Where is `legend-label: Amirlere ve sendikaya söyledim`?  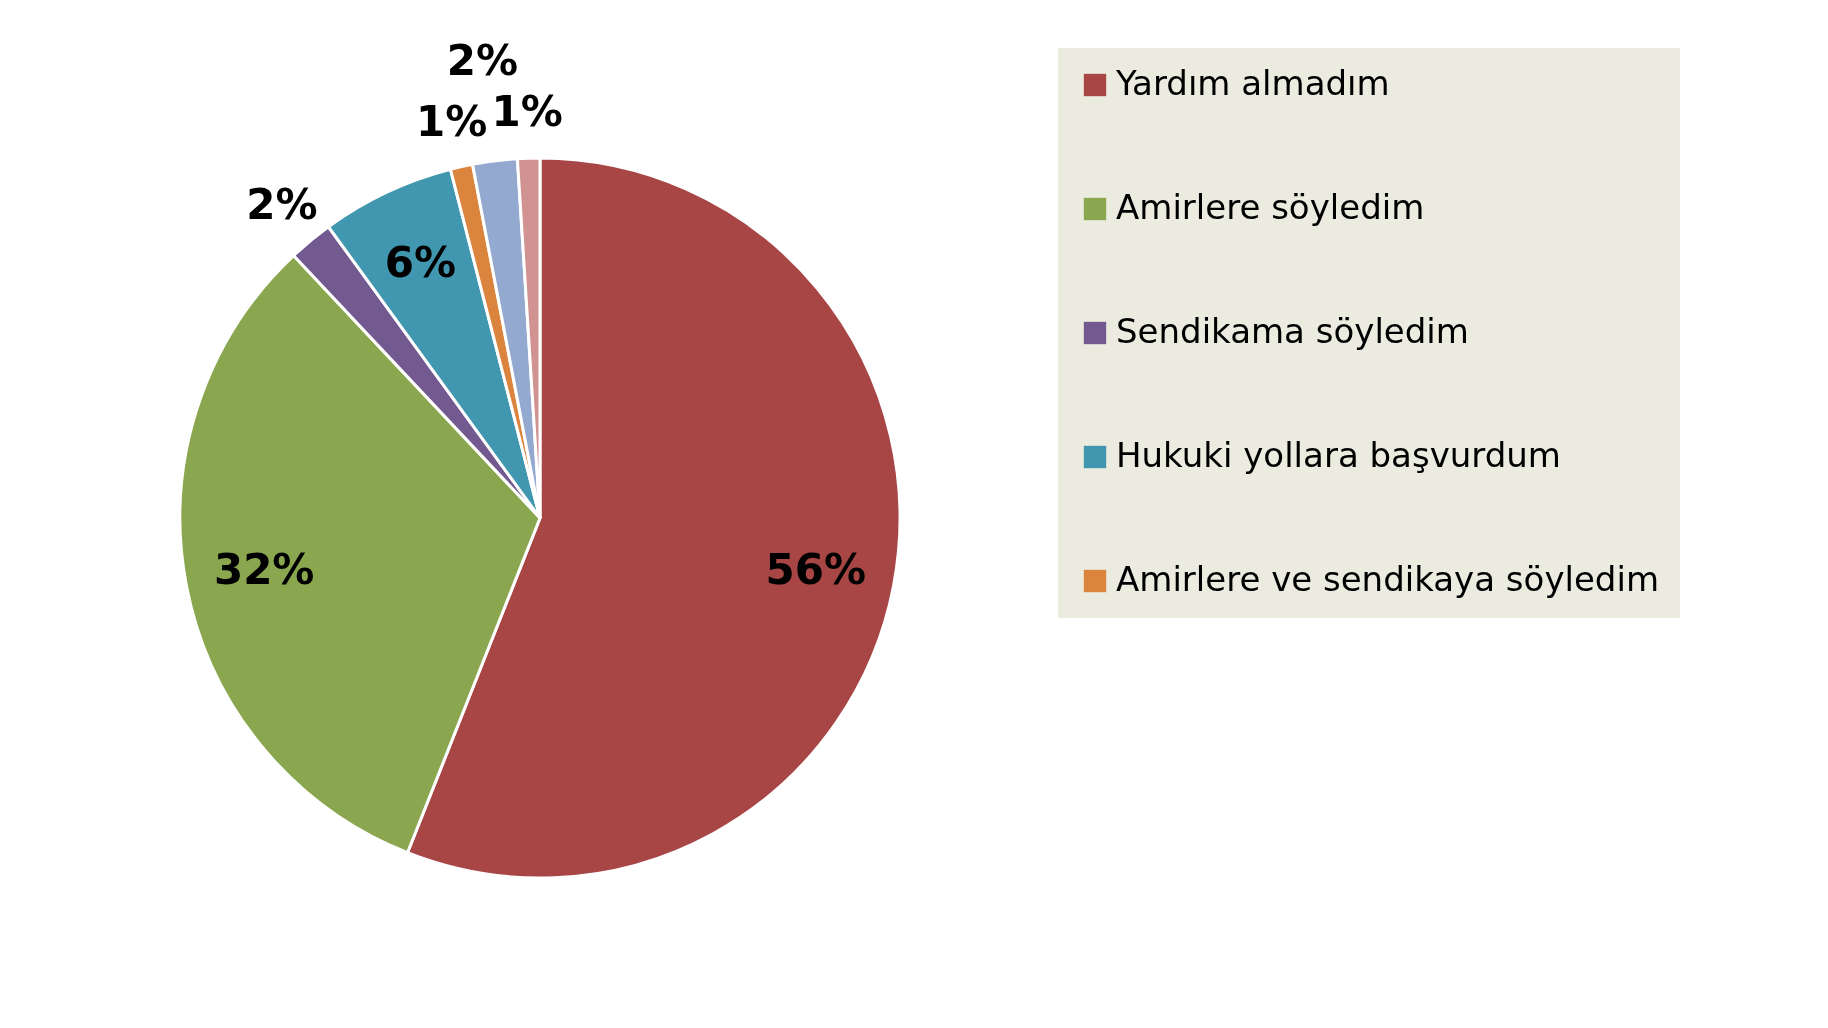 legend-label: Amirlere ve sendikaya söyledim is located at coordinates (1388, 579).